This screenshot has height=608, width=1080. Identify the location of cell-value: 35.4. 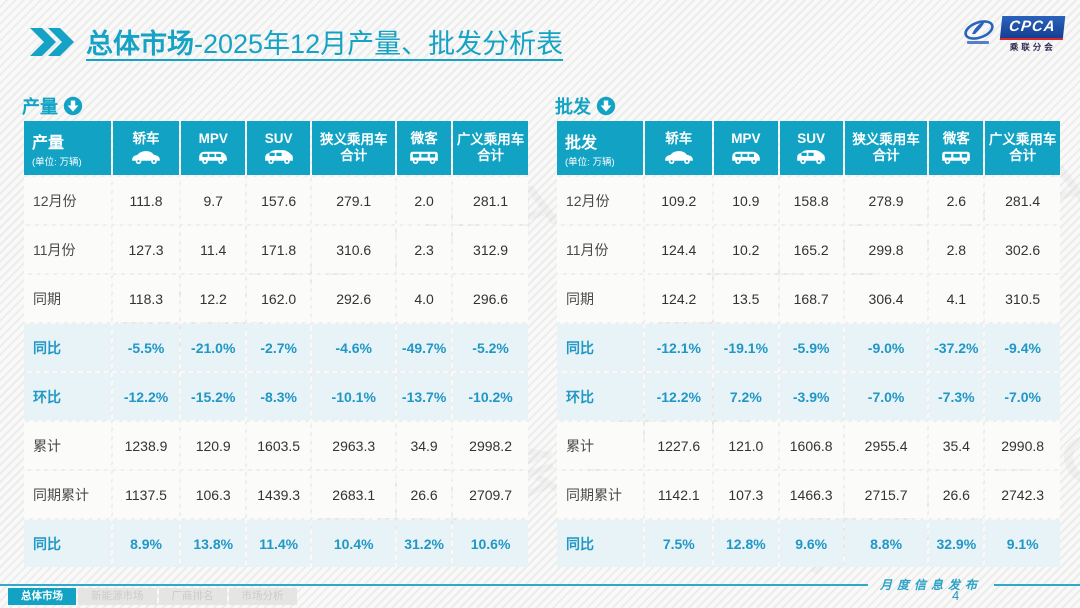
(956, 445).